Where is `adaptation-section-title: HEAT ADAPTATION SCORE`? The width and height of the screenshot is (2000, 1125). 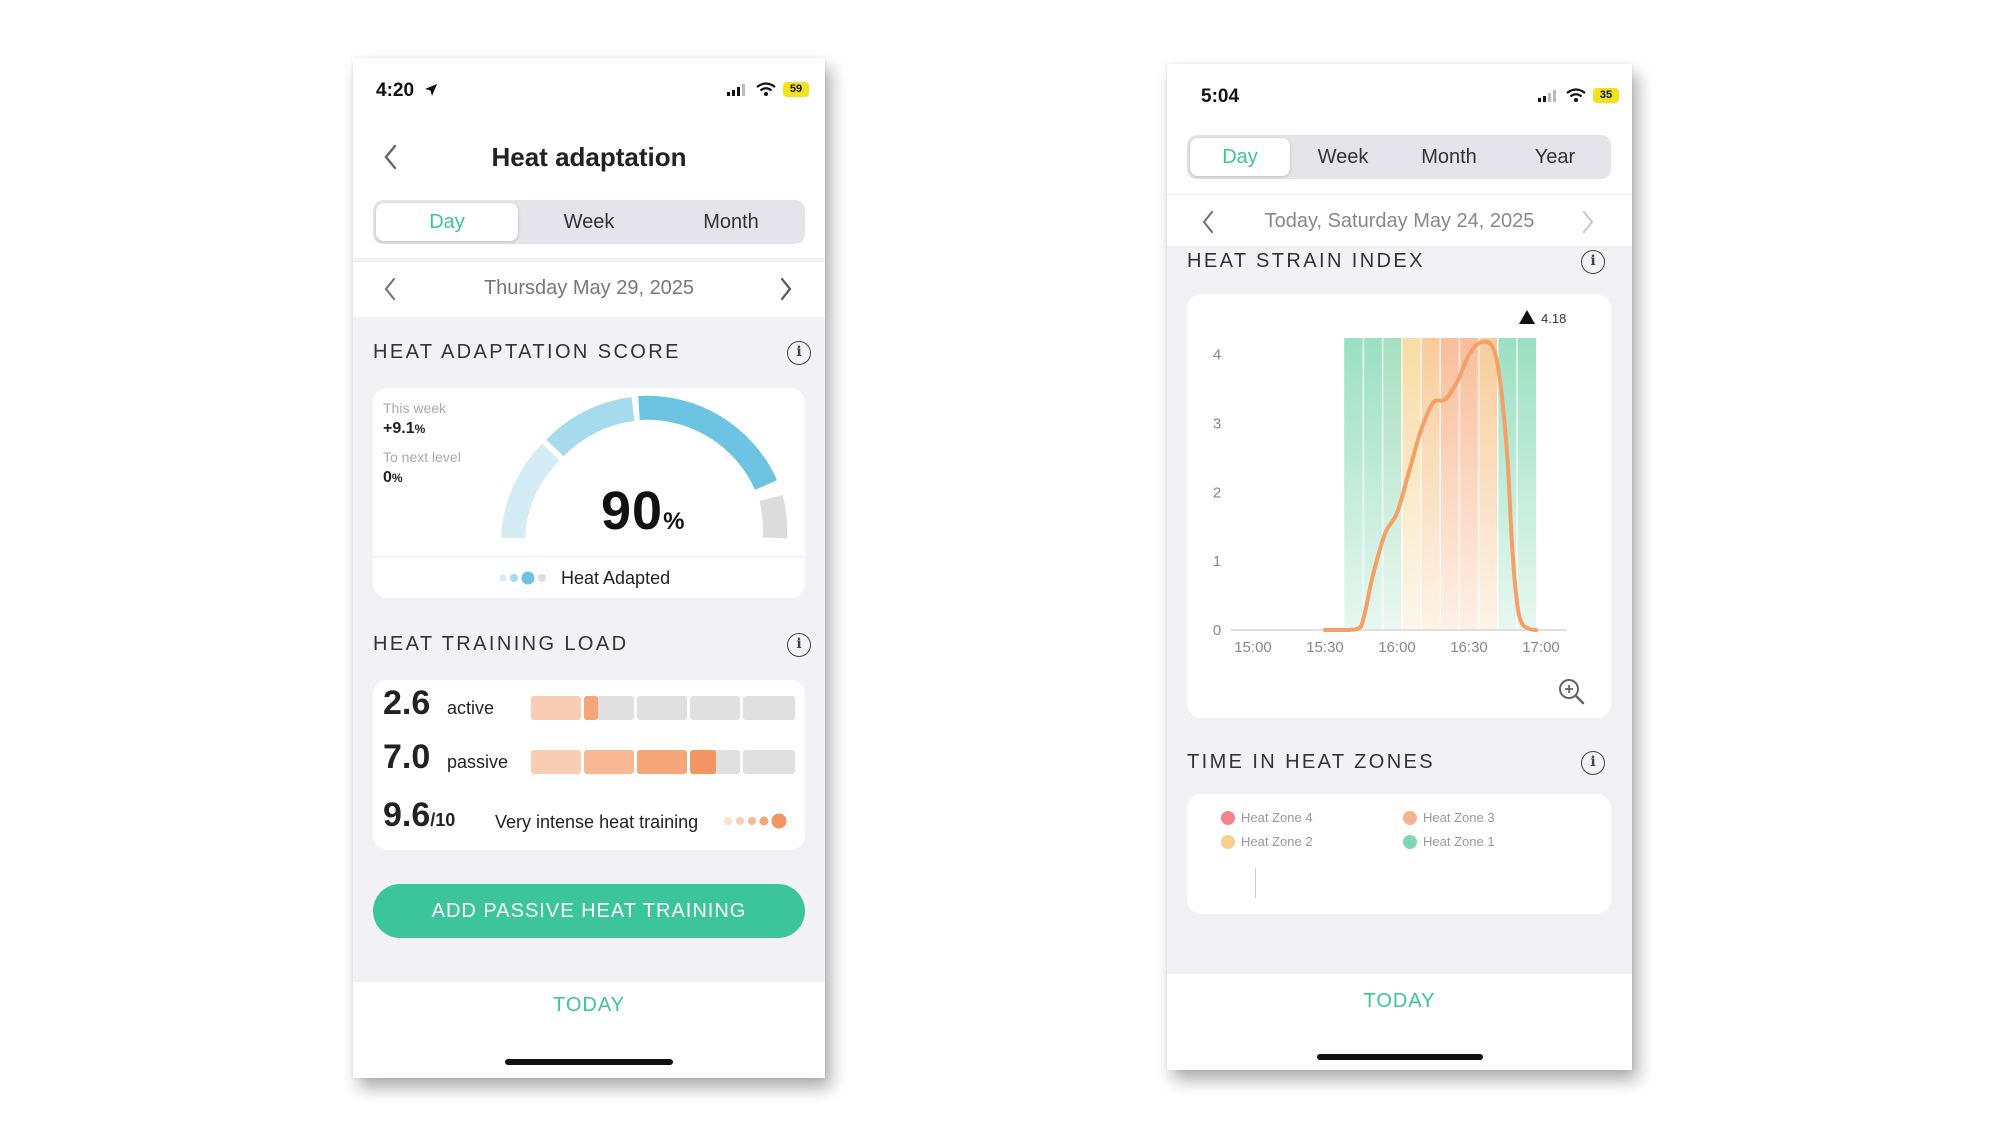
adaptation-section-title: HEAT ADAPTATION SCORE is located at coordinates (527, 352).